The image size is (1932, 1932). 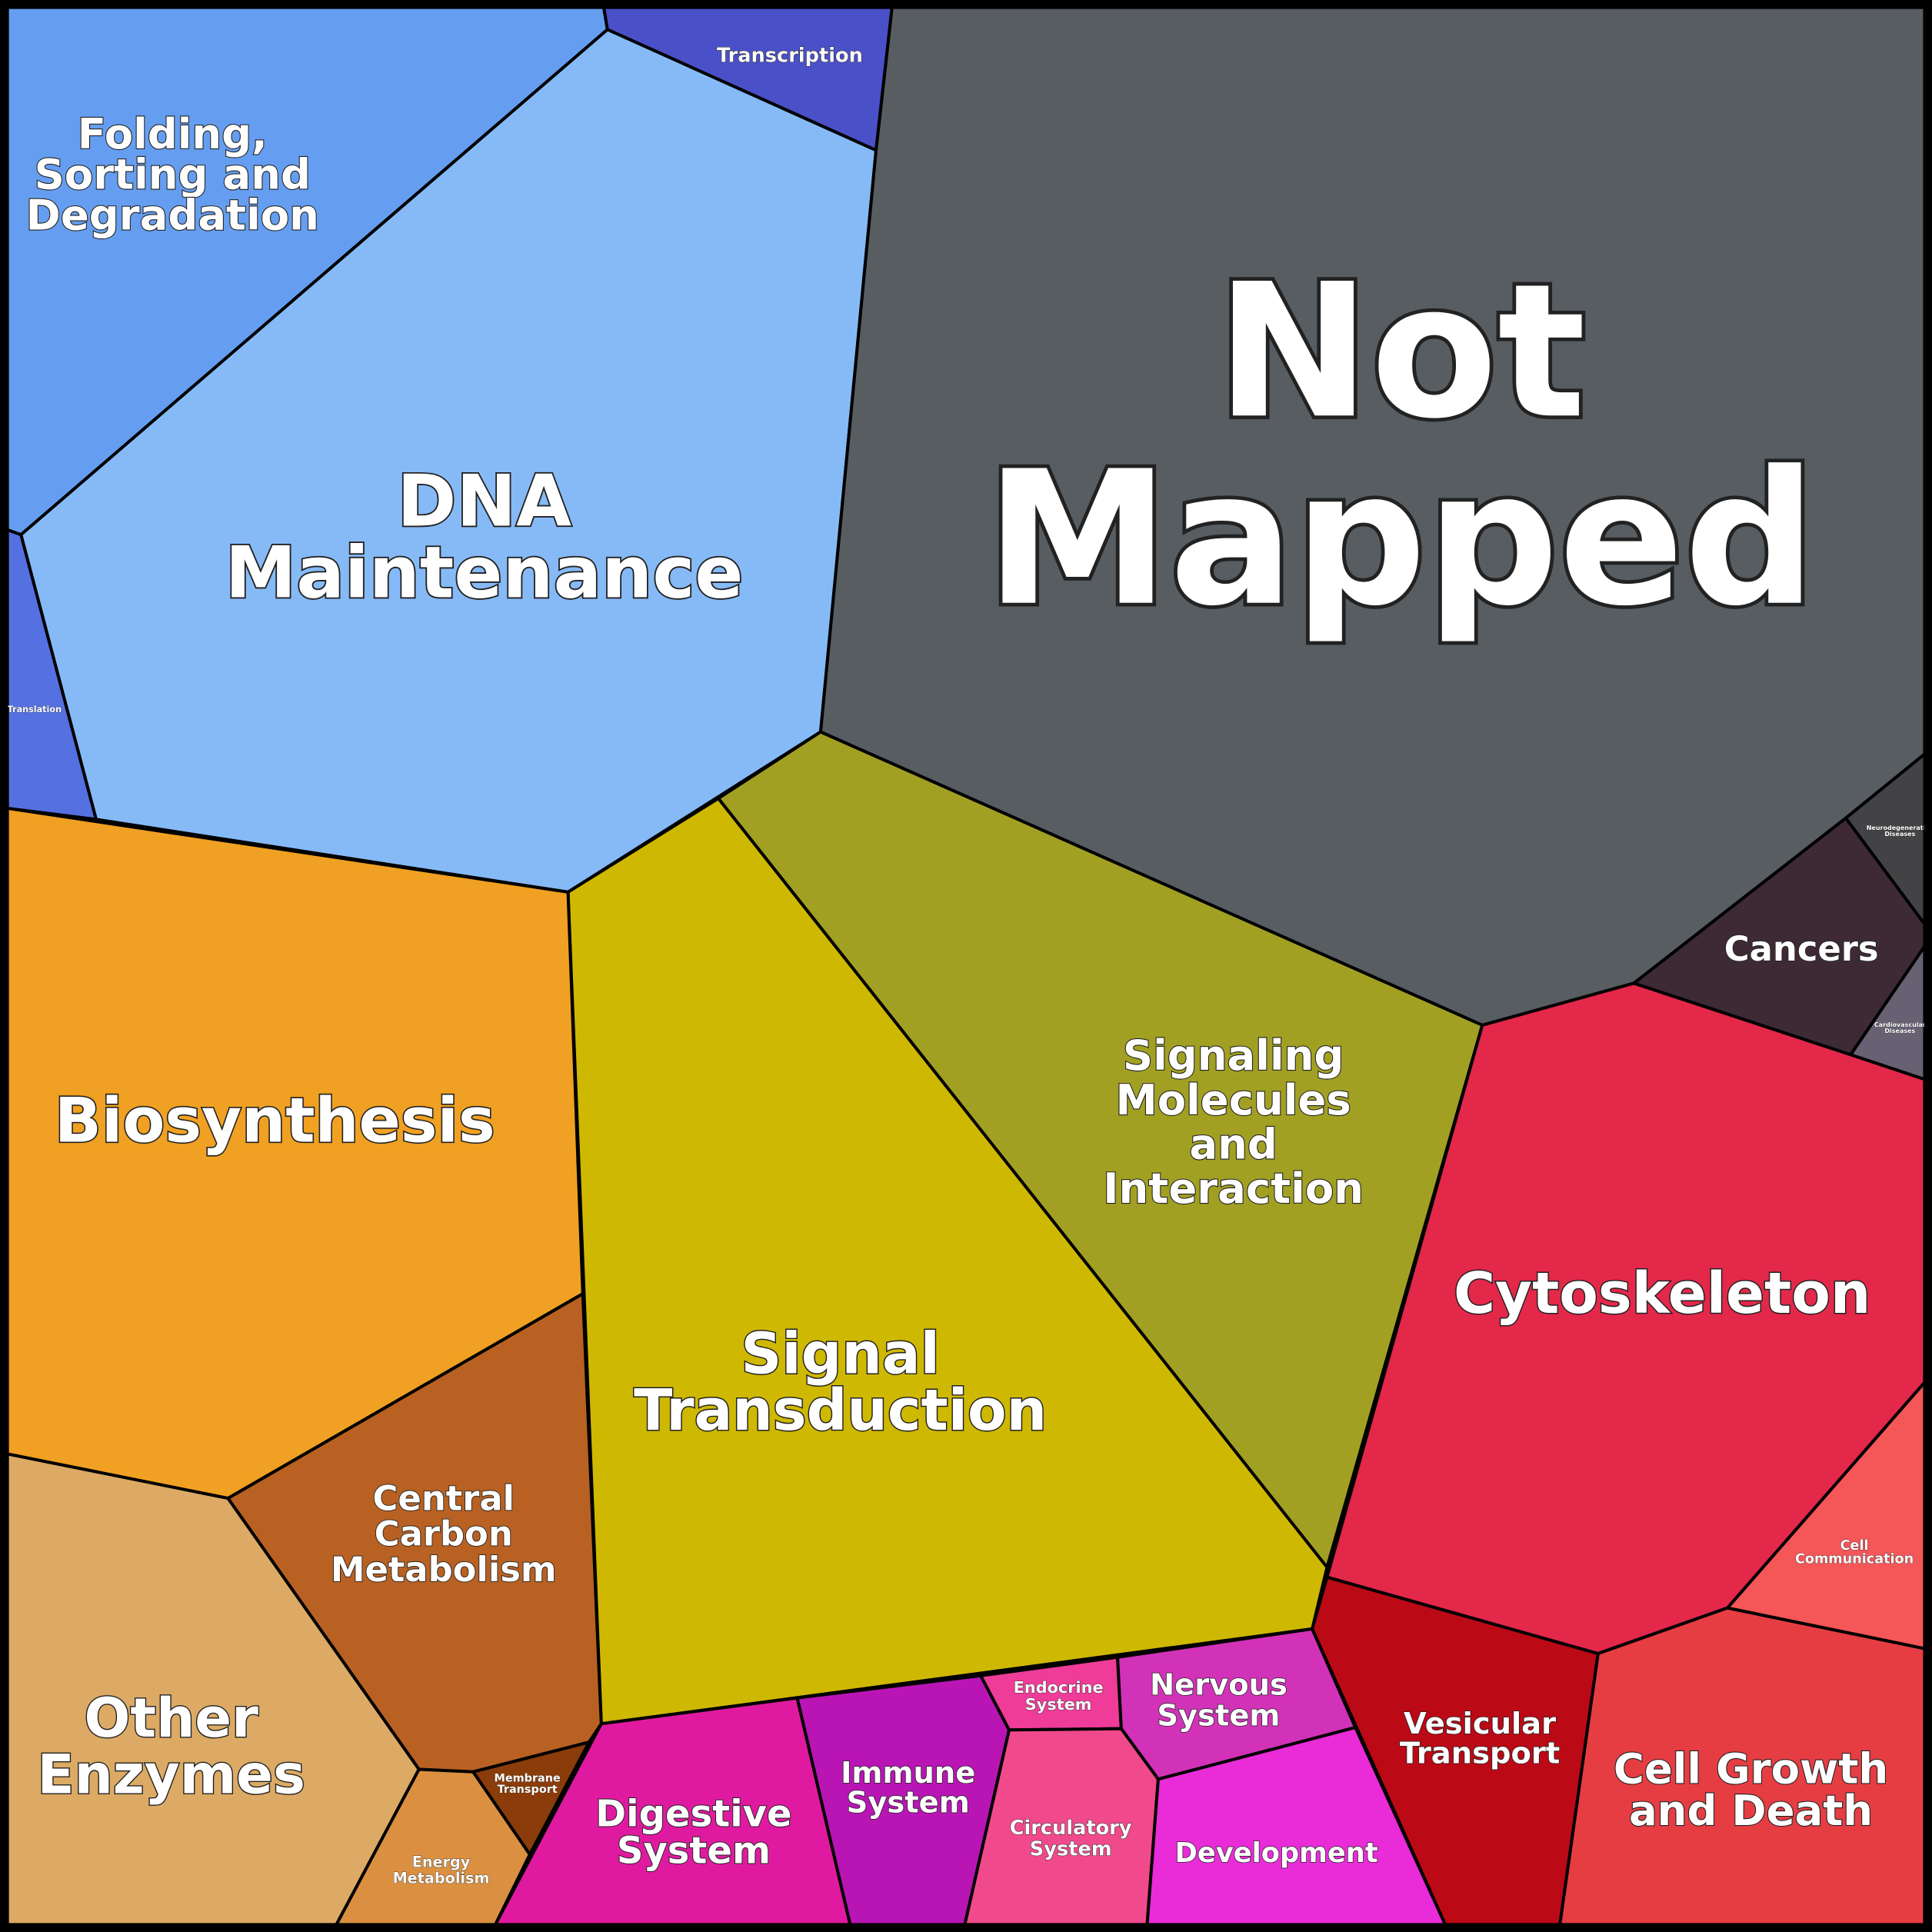 I want to click on cell-label: Signaling Molecules and Interaction, so click(x=1233, y=1122).